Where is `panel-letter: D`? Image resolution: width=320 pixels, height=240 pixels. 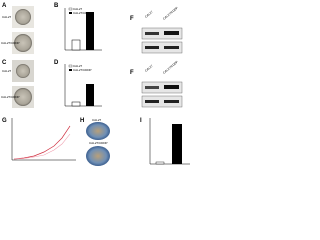
panel-letter: D is located at coordinates (56, 63).